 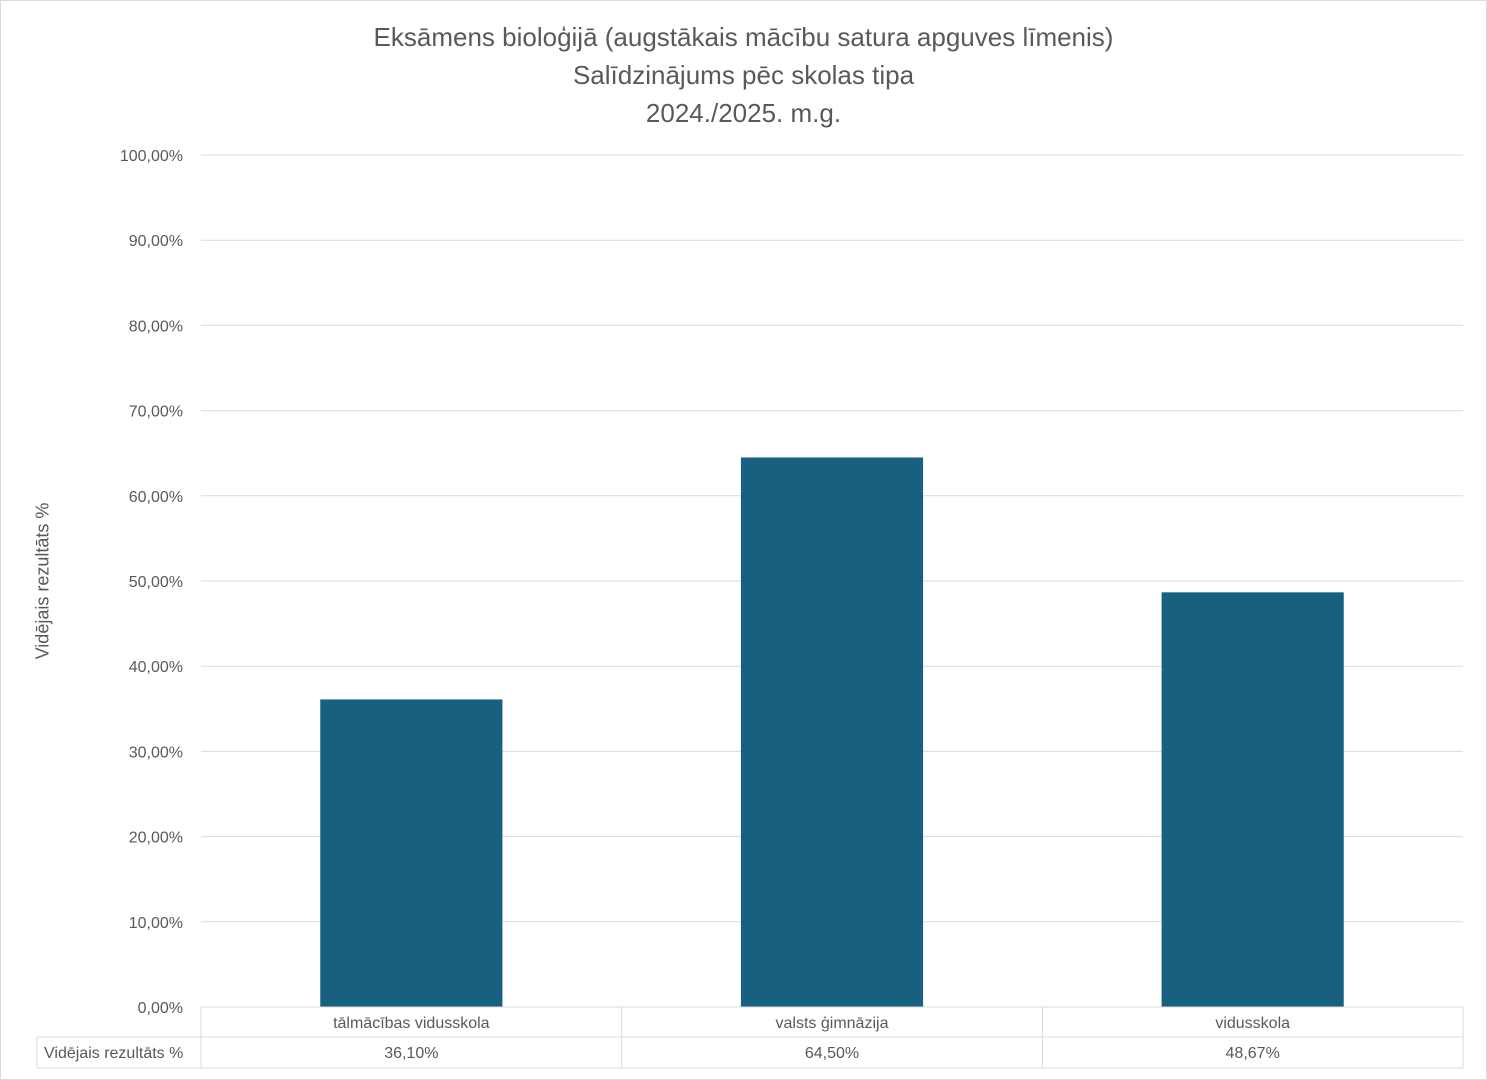 I want to click on data-value-label: 64,50%, so click(x=832, y=1053).